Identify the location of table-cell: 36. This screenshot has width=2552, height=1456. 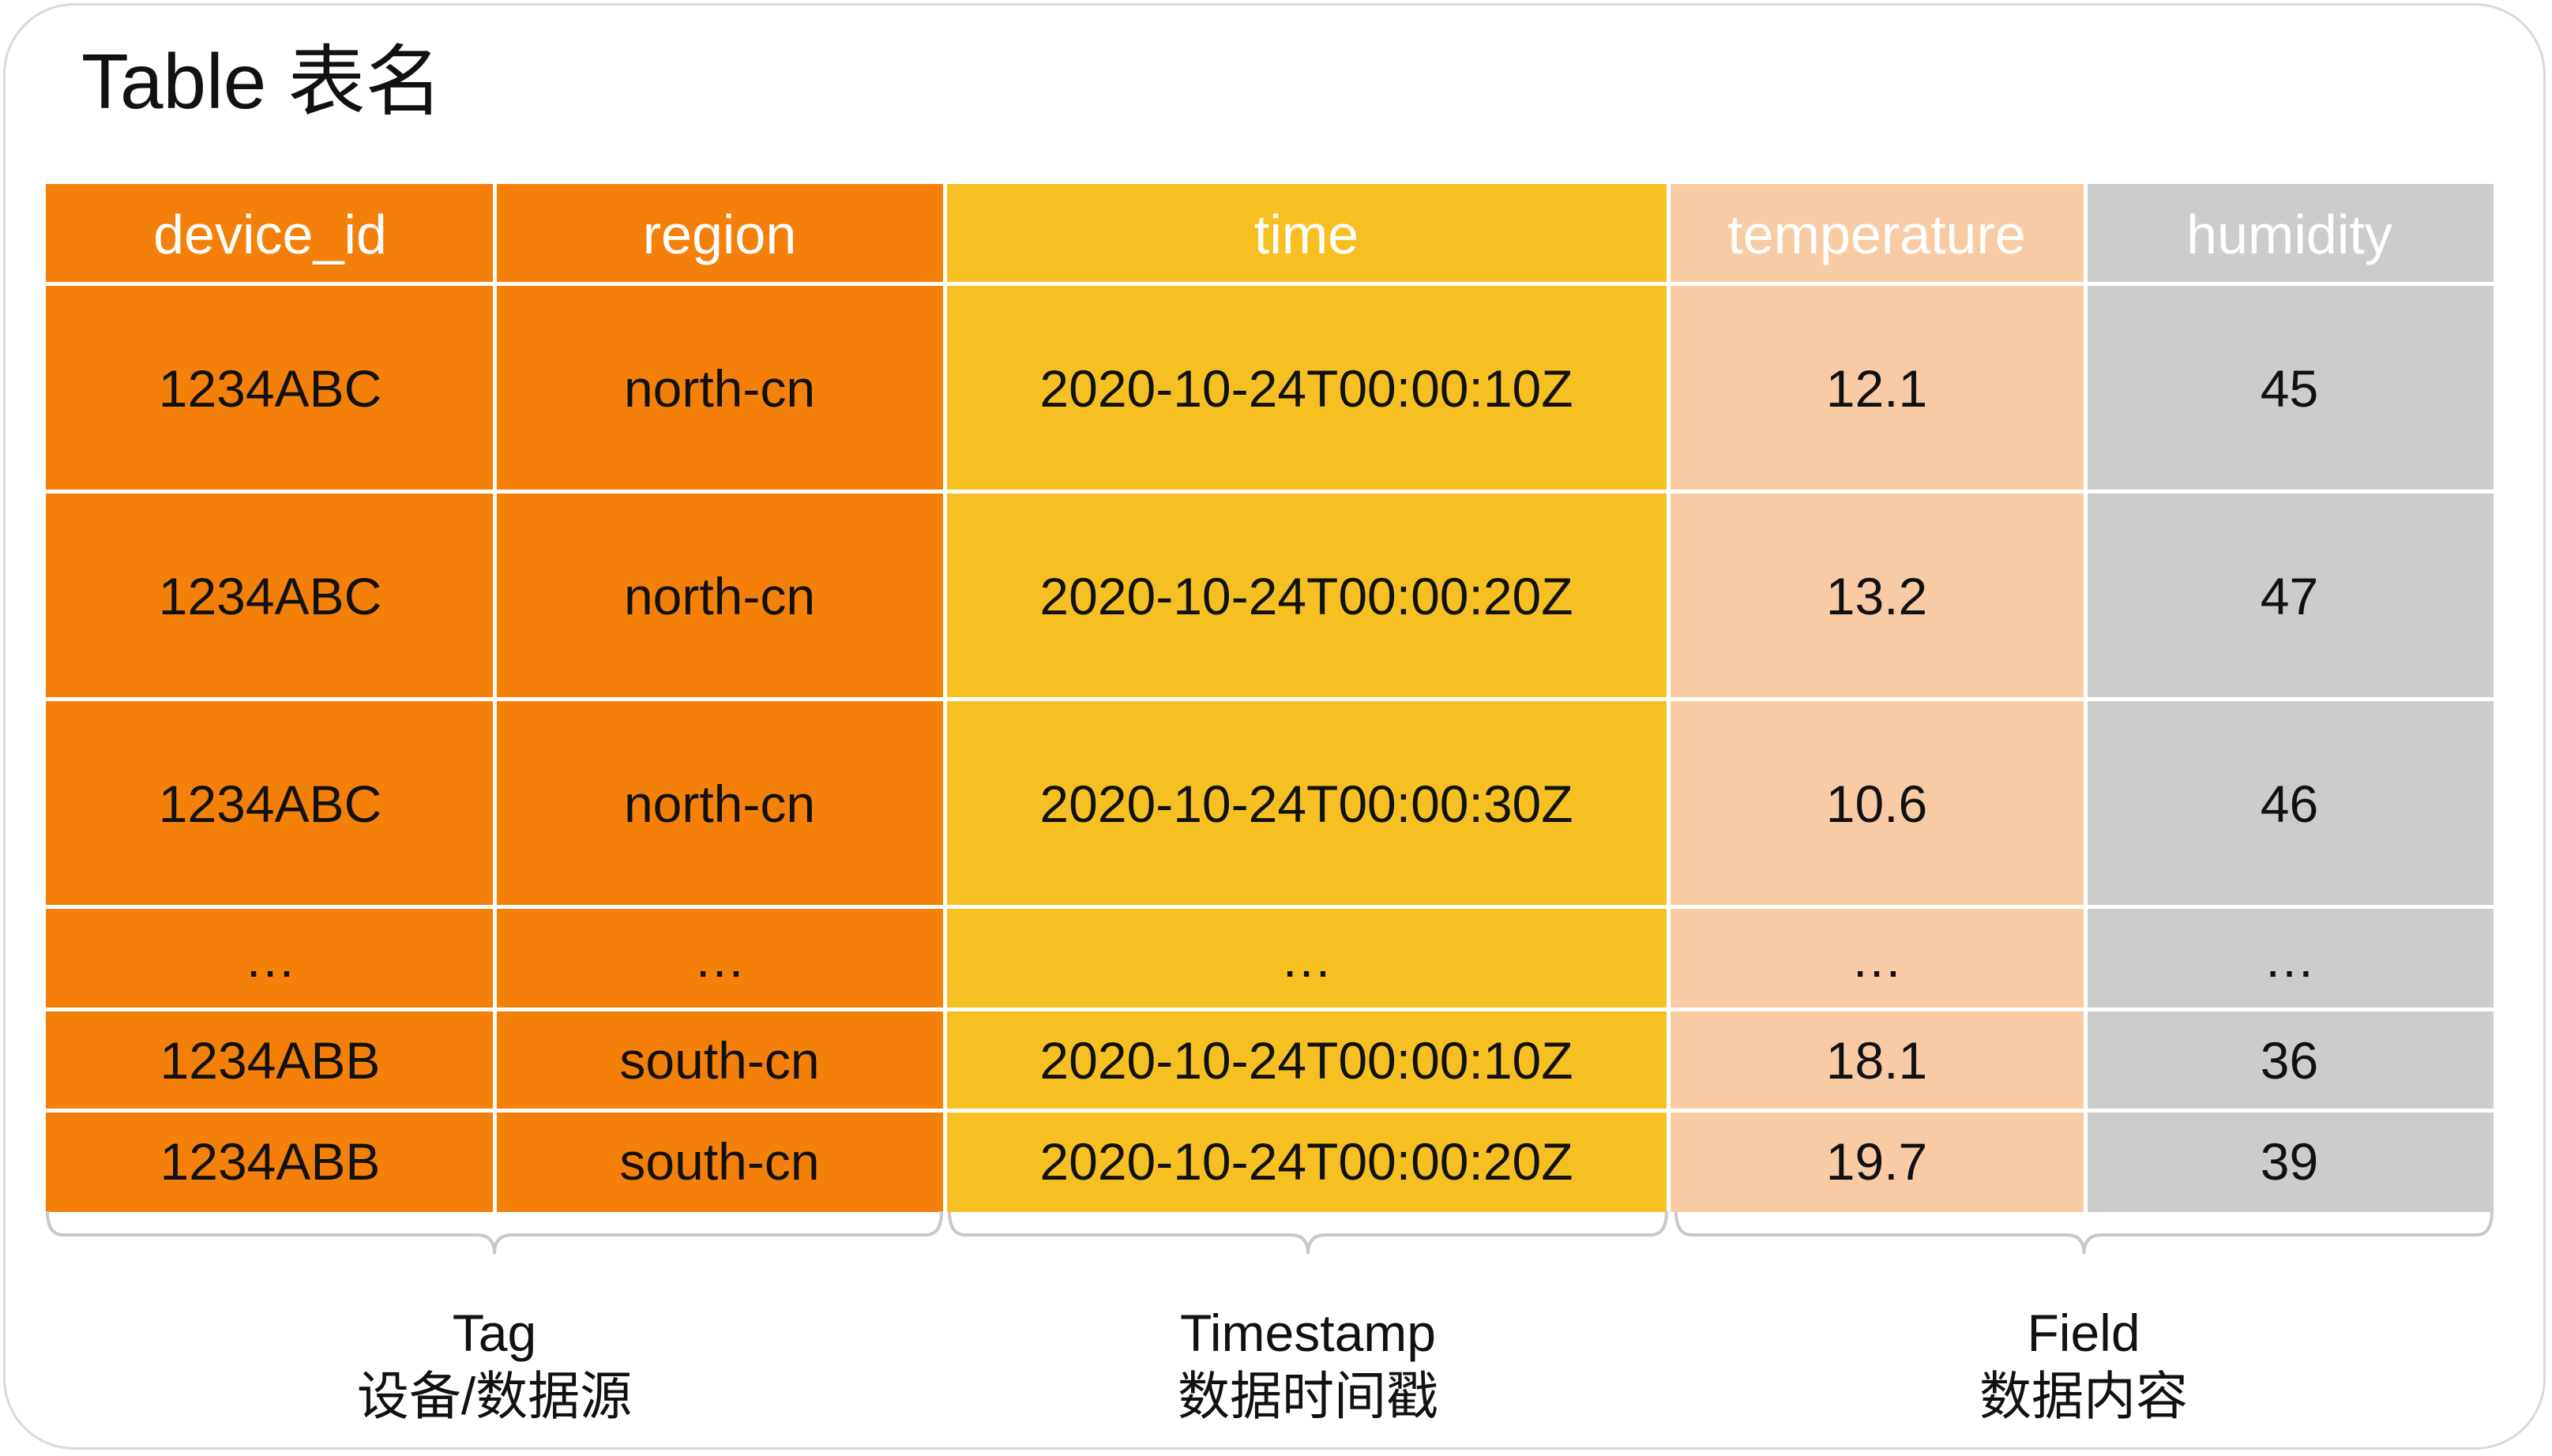
(2289, 1060).